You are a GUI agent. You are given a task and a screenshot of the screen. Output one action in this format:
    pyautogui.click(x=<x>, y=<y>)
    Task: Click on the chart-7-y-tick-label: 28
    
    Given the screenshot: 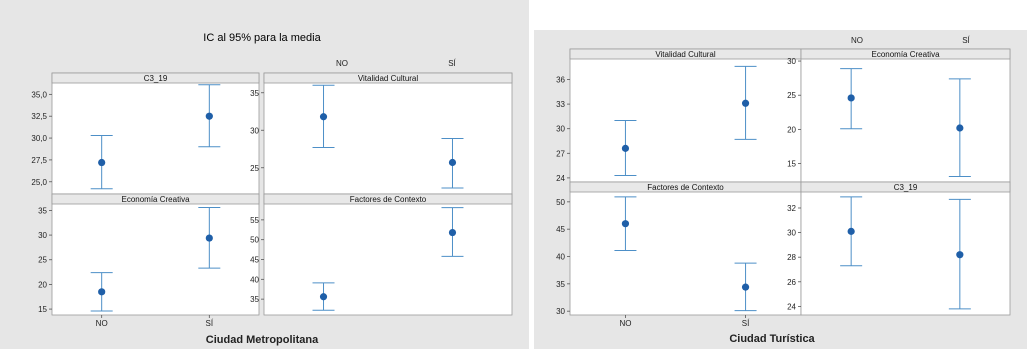 What is the action you would take?
    pyautogui.click(x=791, y=257)
    